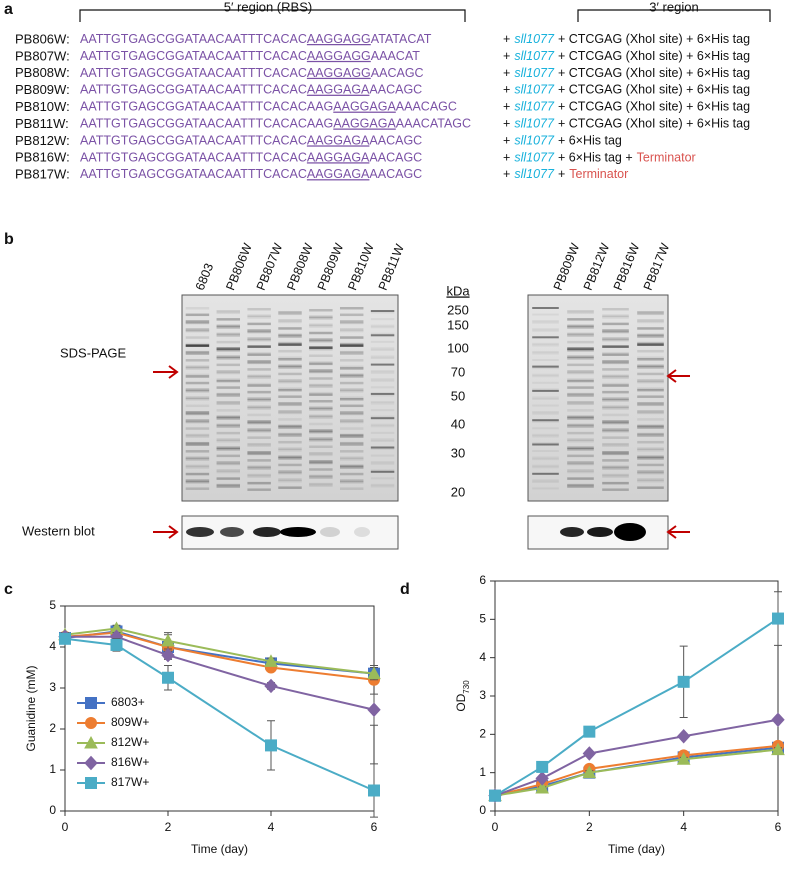 This screenshot has width=800, height=884. What do you see at coordinates (630, 532) in the screenshot?
I see `blot-band` at bounding box center [630, 532].